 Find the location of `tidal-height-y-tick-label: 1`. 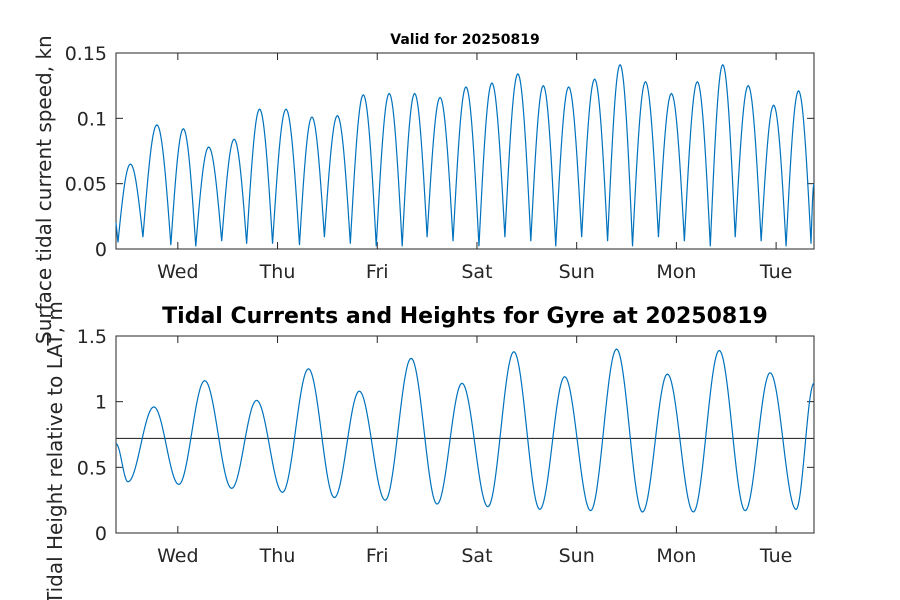

tidal-height-y-tick-label: 1 is located at coordinates (101, 403).